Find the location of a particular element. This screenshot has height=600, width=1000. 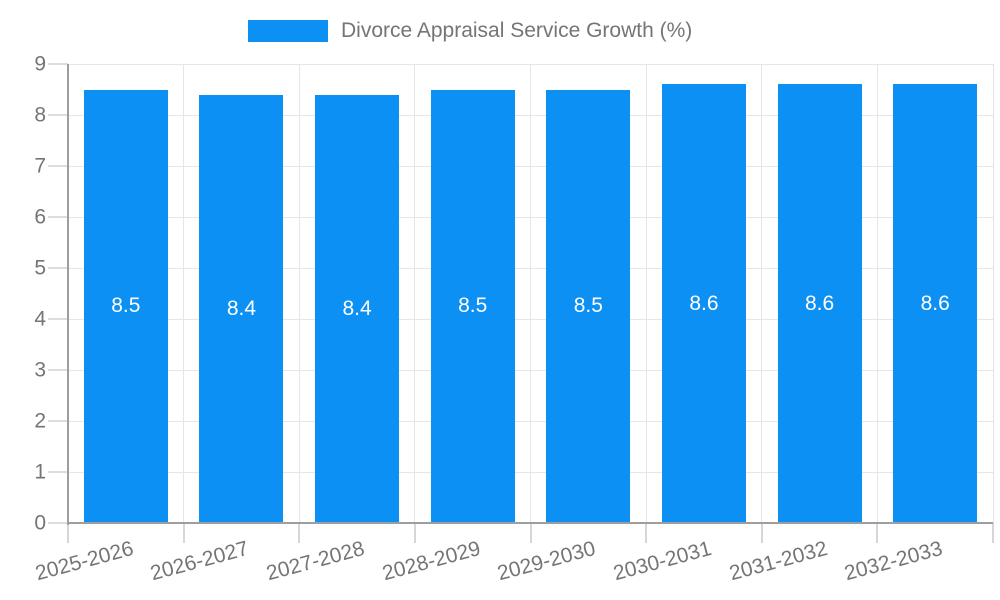

bar-2031-2032: 8.6 is located at coordinates (819, 303).